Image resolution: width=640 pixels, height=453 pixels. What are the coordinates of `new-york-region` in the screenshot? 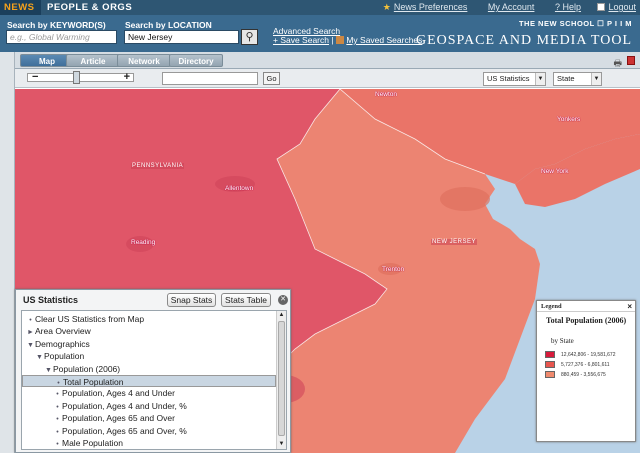 It's located at (490, 136).